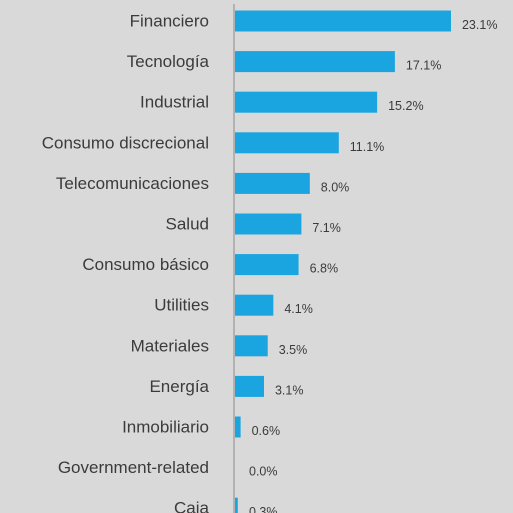 This screenshot has width=513, height=513. What do you see at coordinates (251, 346) in the screenshot?
I see `bar-materiales` at bounding box center [251, 346].